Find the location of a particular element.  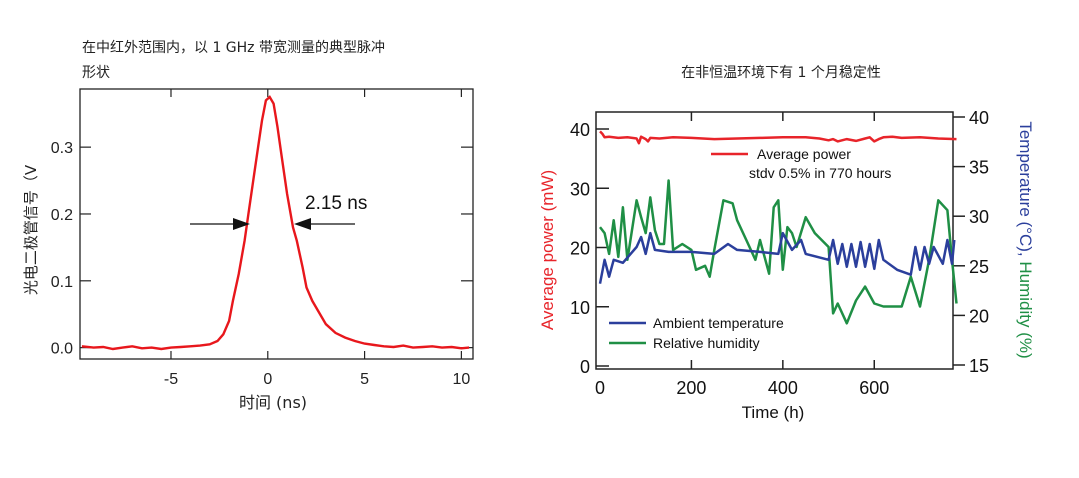

stability-left-y-axis-label: Average power (mW) is located at coordinates (547, 250).